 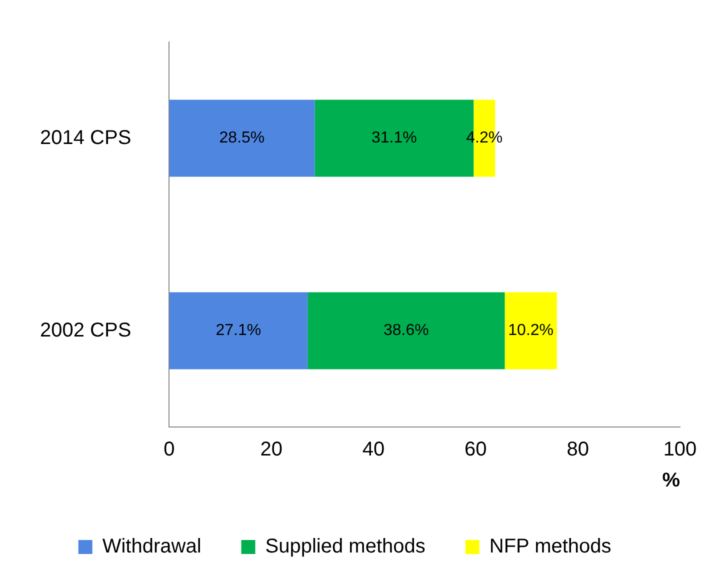 What do you see at coordinates (152, 547) in the screenshot?
I see `legend-label: Withdrawal` at bounding box center [152, 547].